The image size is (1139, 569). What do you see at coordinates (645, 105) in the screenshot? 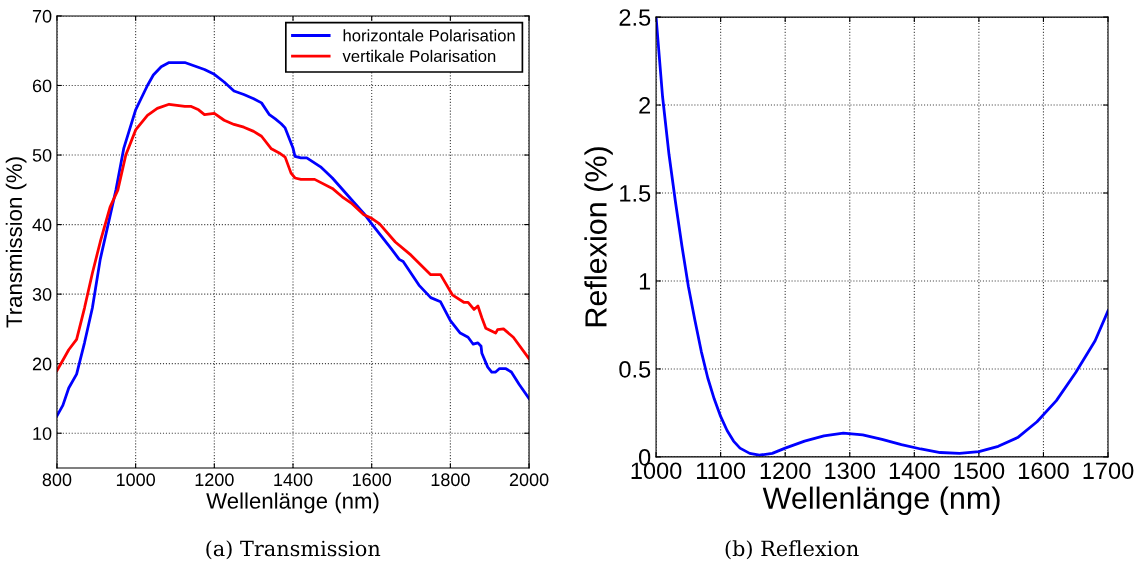
I see `y-tick-label: 2` at bounding box center [645, 105].